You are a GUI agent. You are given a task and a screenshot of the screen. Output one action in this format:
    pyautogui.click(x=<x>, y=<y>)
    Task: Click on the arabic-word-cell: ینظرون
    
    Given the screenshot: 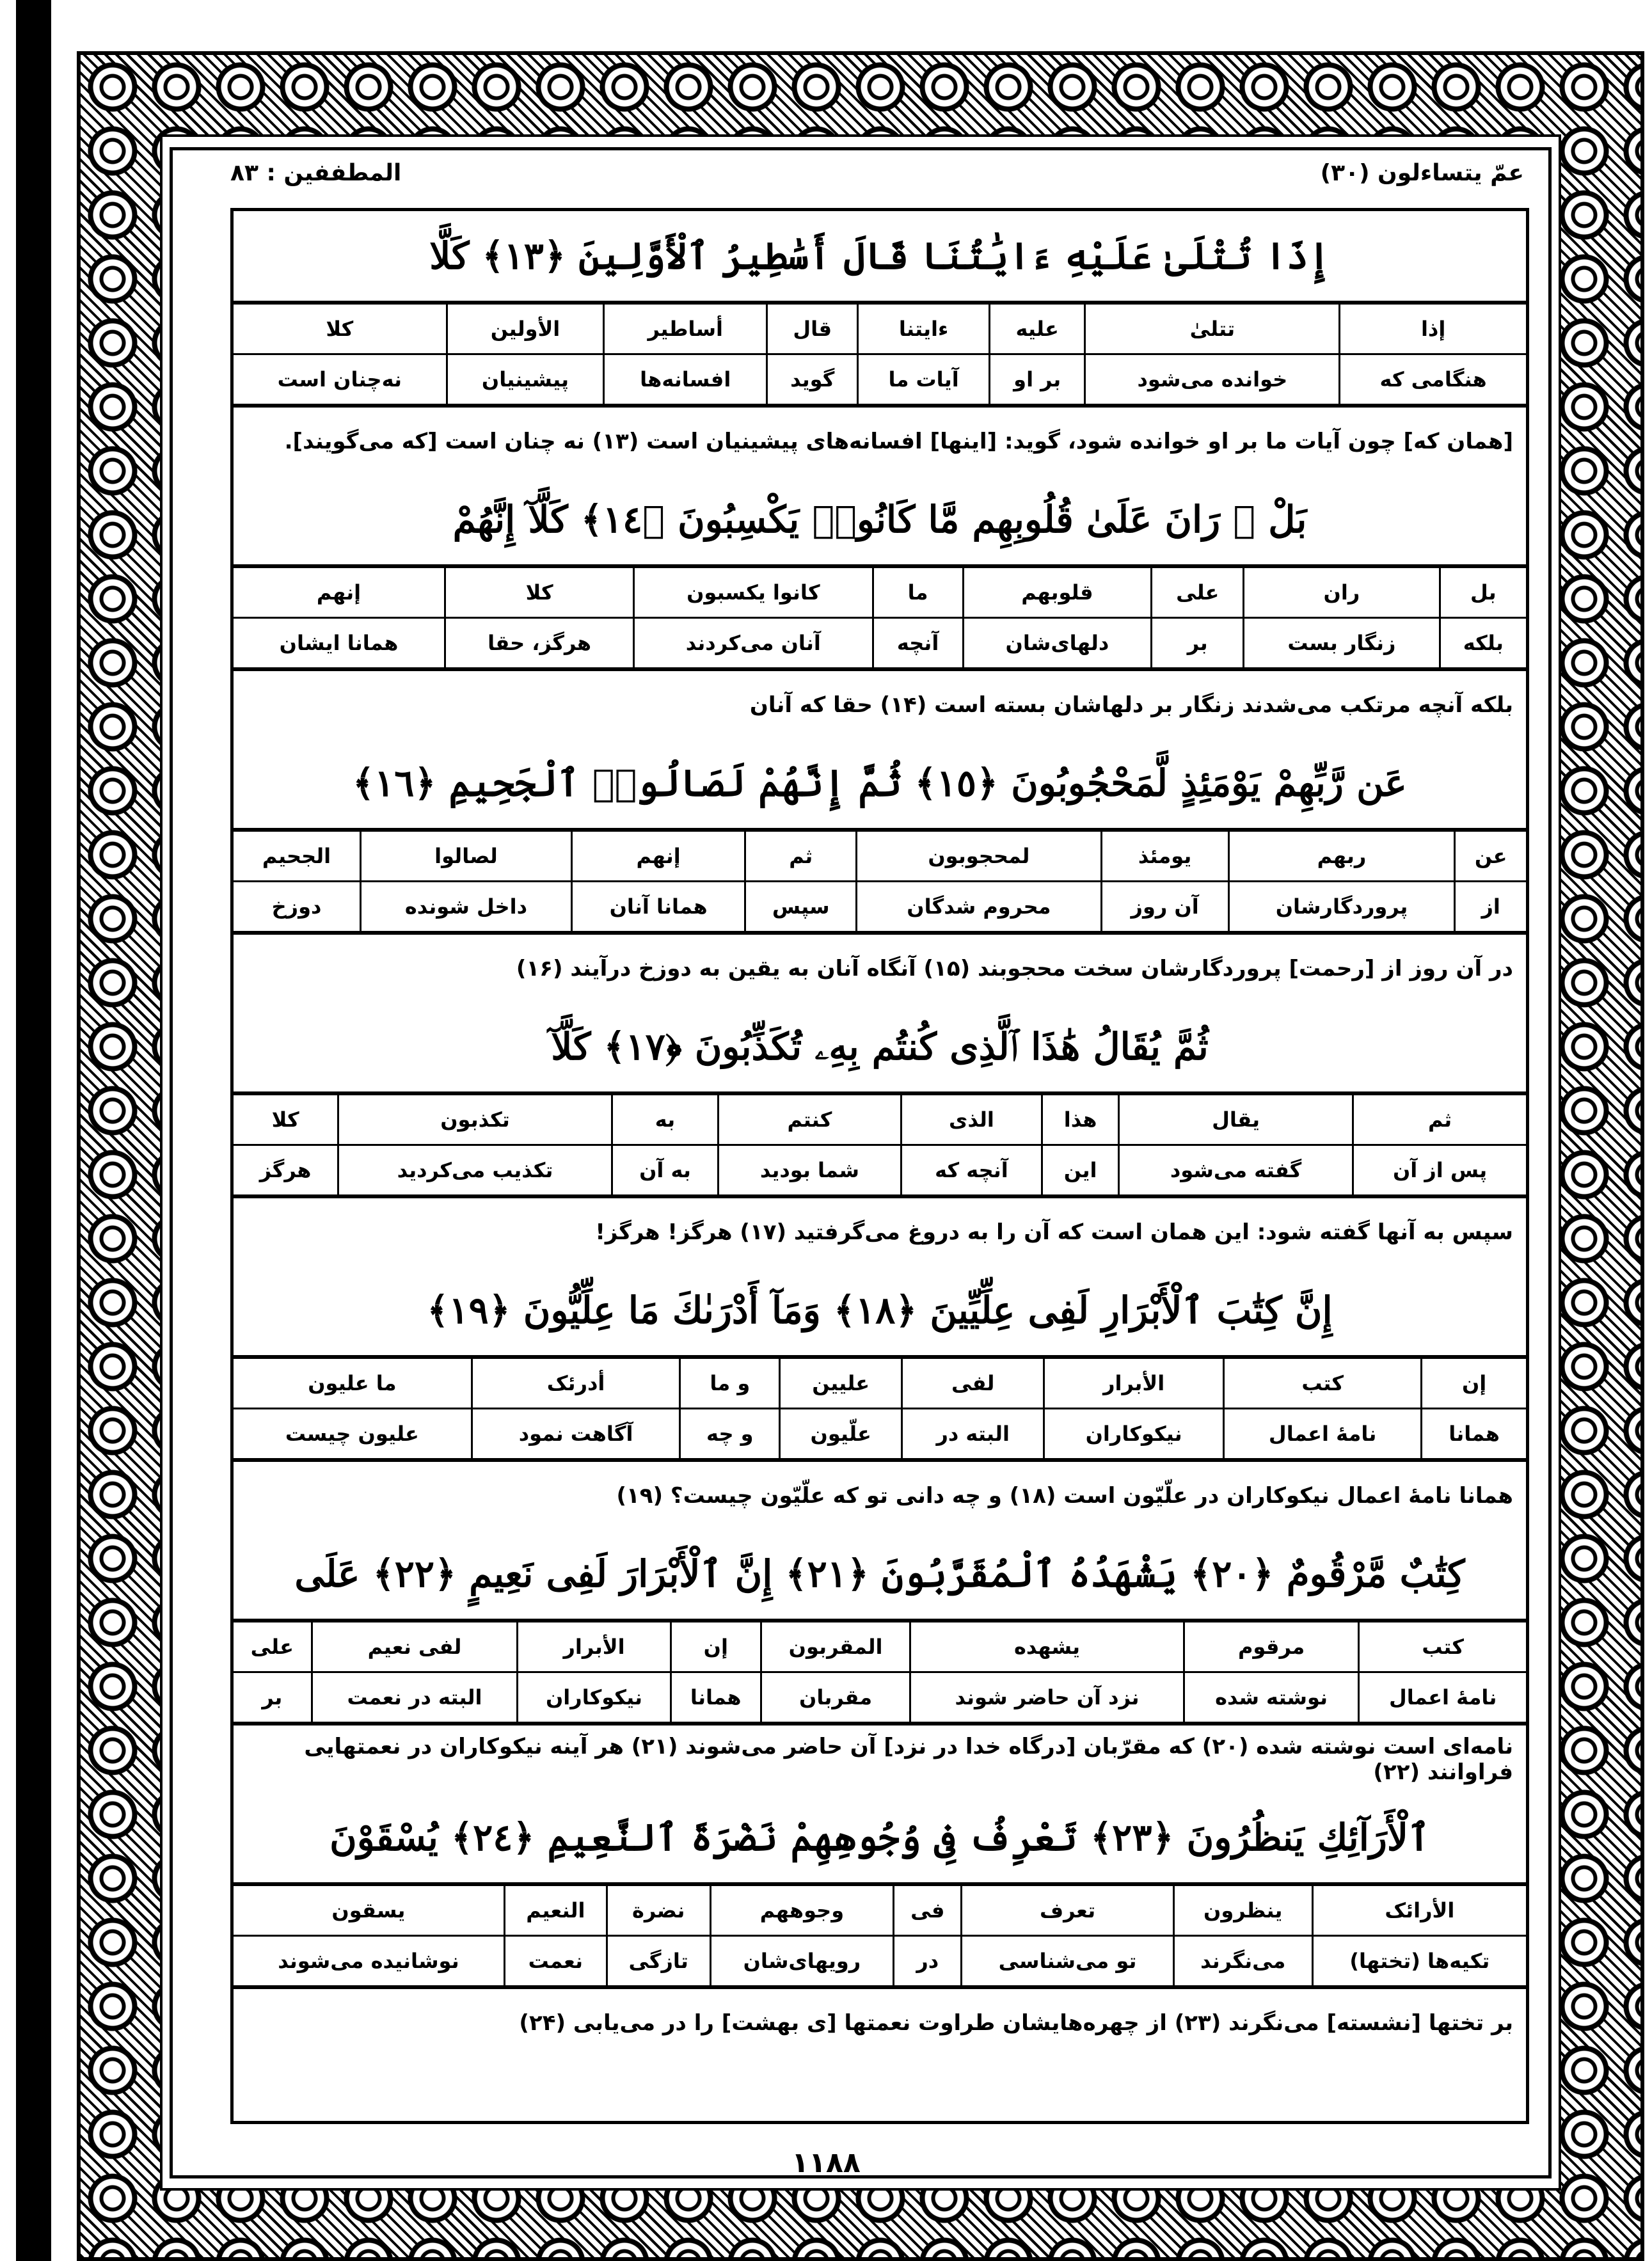 What is the action you would take?
    pyautogui.click(x=1242, y=1910)
    